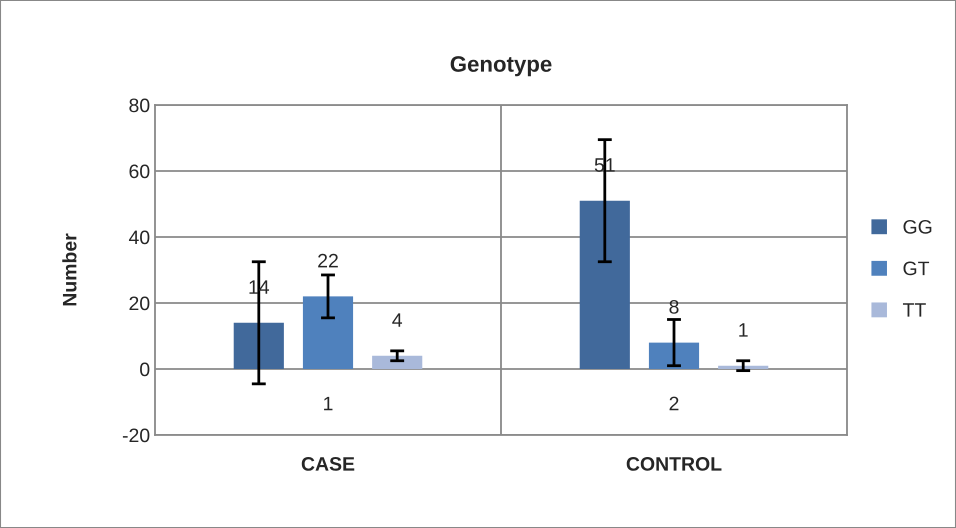  What do you see at coordinates (139, 237) in the screenshot?
I see `y-tick-label: 40` at bounding box center [139, 237].